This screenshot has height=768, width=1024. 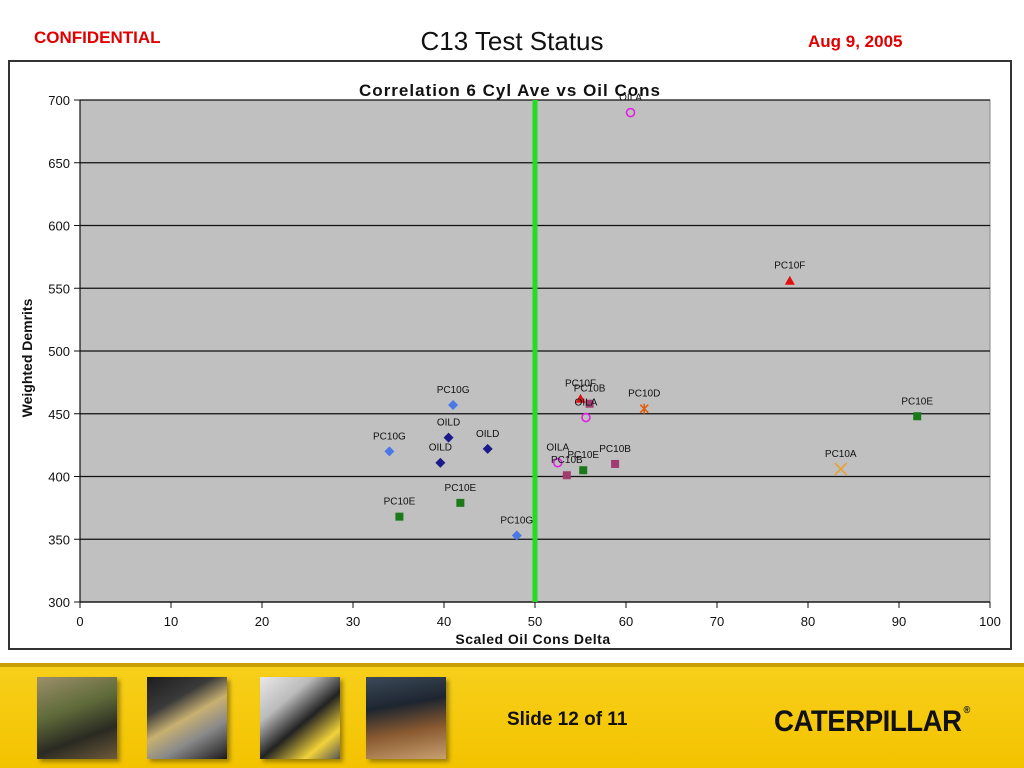 I want to click on x-tick-label: 70, so click(x=717, y=621).